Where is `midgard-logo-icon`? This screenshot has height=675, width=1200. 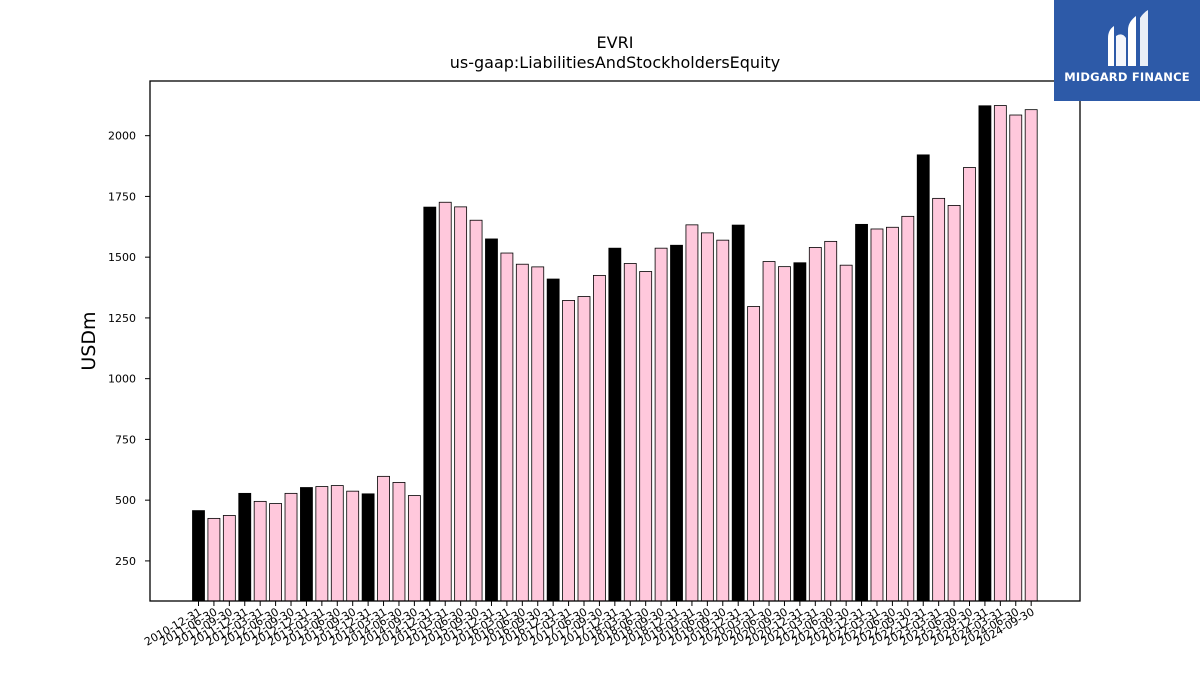 midgard-logo-icon is located at coordinates (1128, 38).